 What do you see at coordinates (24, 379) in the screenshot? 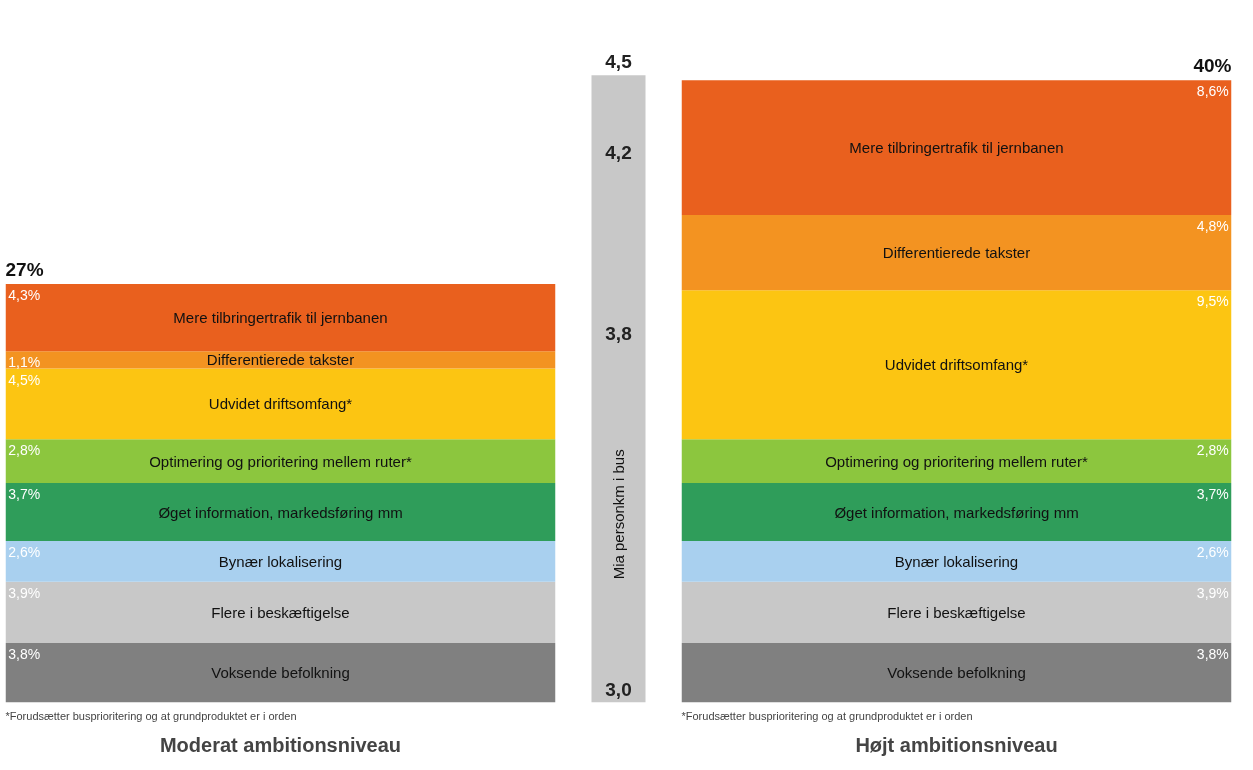
I see `data-label: 4,5%` at bounding box center [24, 379].